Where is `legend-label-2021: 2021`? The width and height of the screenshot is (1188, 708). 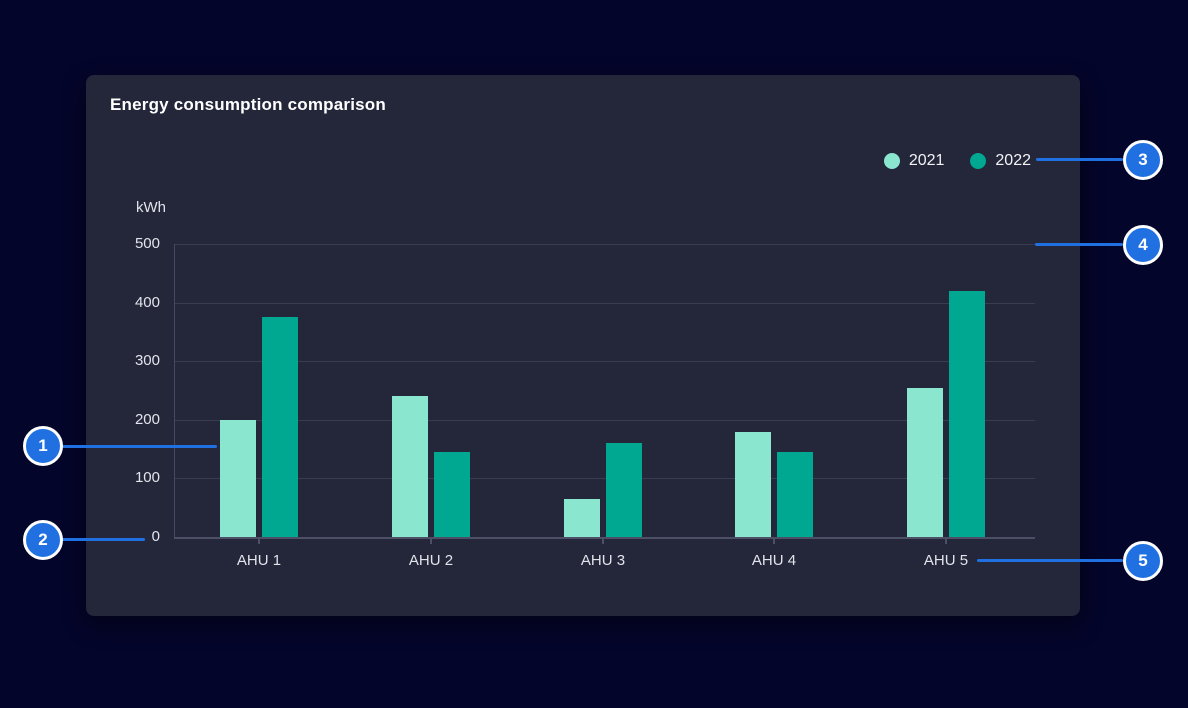
legend-label-2021: 2021 is located at coordinates (926, 160).